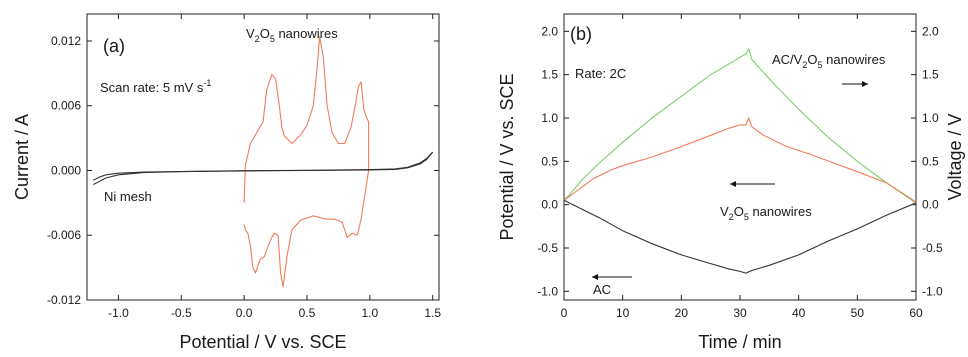 The width and height of the screenshot is (968, 357). I want to click on panel-b-full-label: AC/V2O5 nanowires, so click(829, 61).